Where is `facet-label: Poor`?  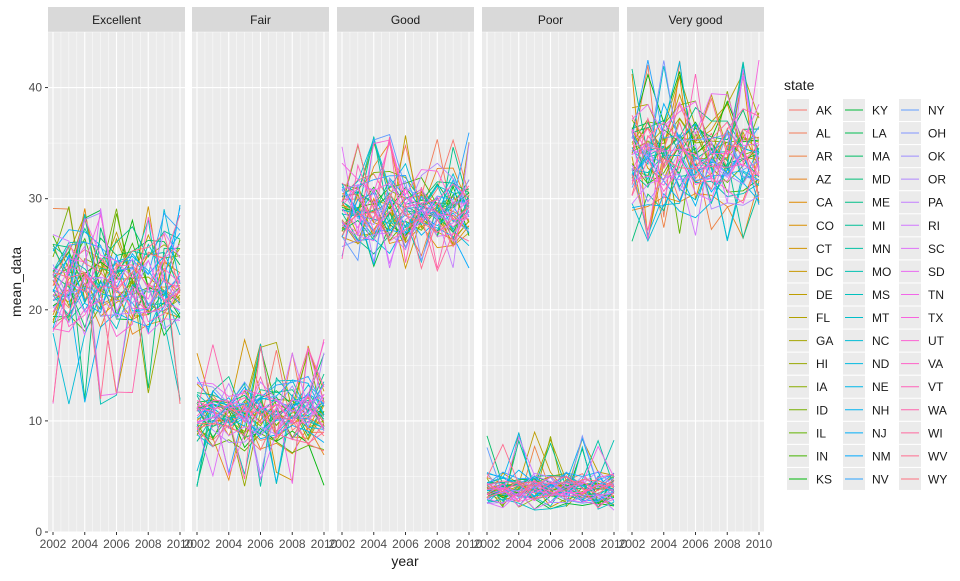 facet-label: Poor is located at coordinates (550, 20).